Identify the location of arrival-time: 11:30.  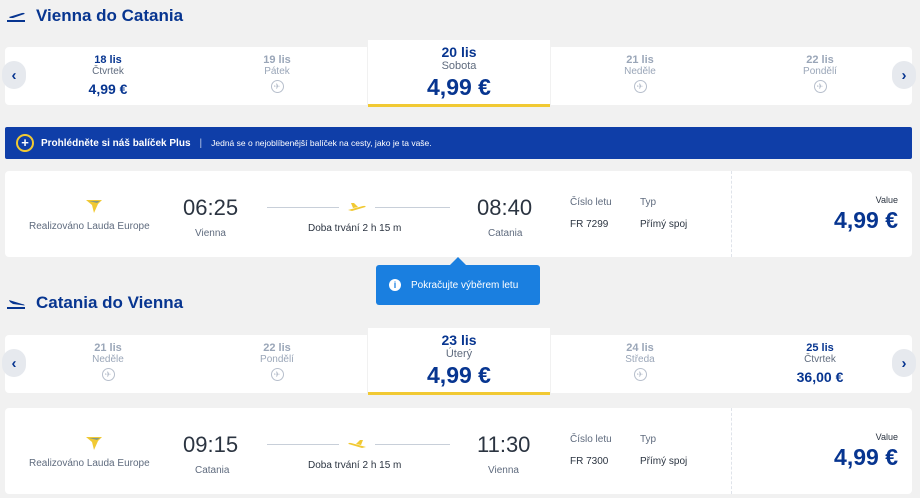
(504, 444).